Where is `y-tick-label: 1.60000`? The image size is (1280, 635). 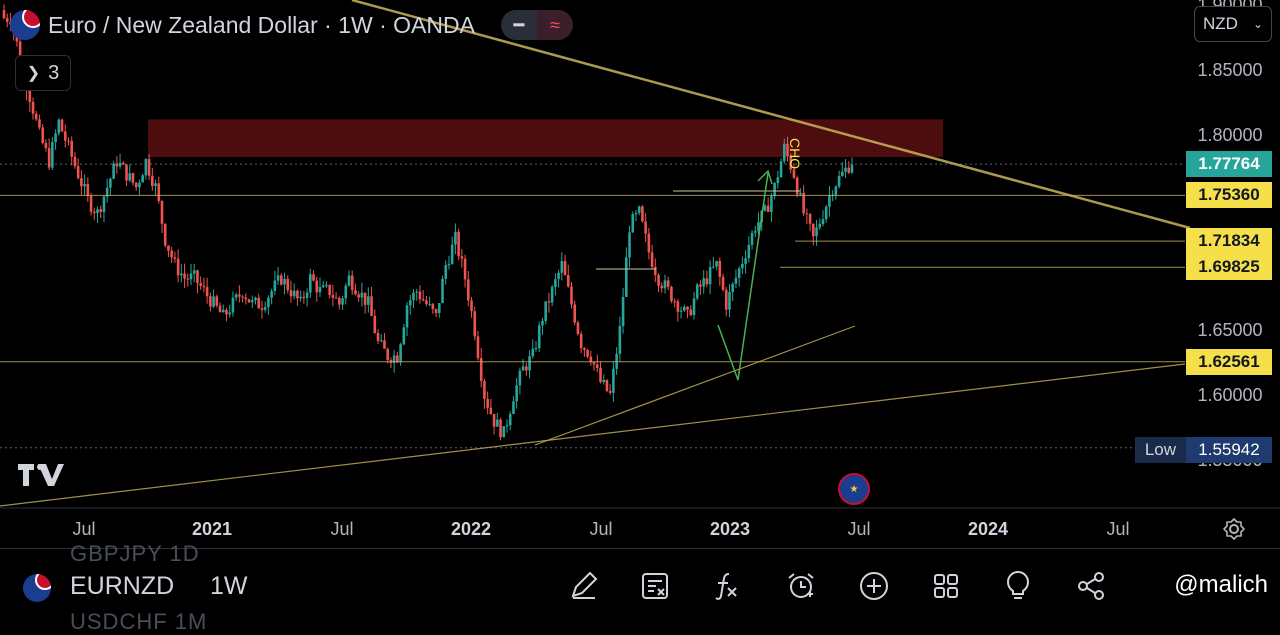
y-tick-label: 1.60000 is located at coordinates (1229, 395).